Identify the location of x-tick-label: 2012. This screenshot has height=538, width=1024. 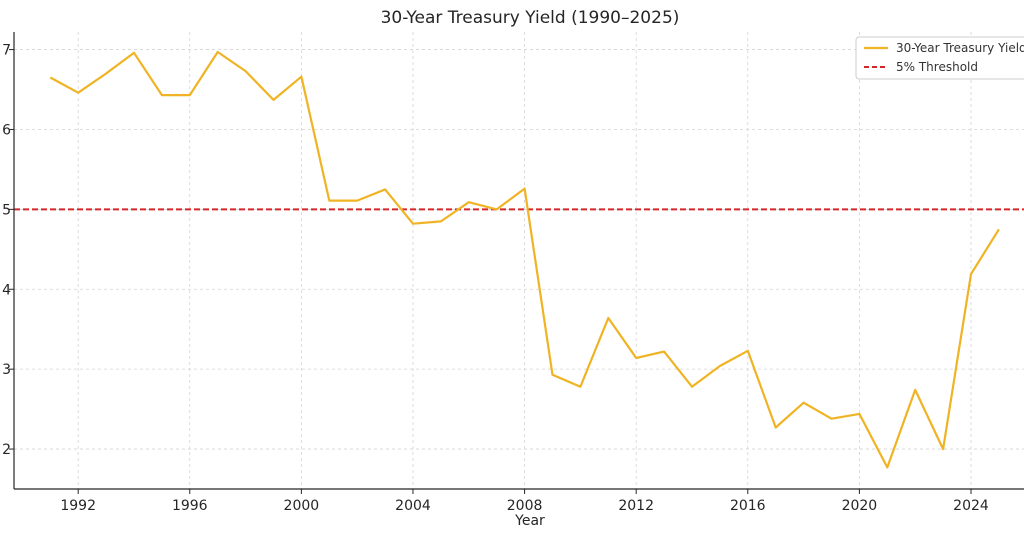
(636, 506).